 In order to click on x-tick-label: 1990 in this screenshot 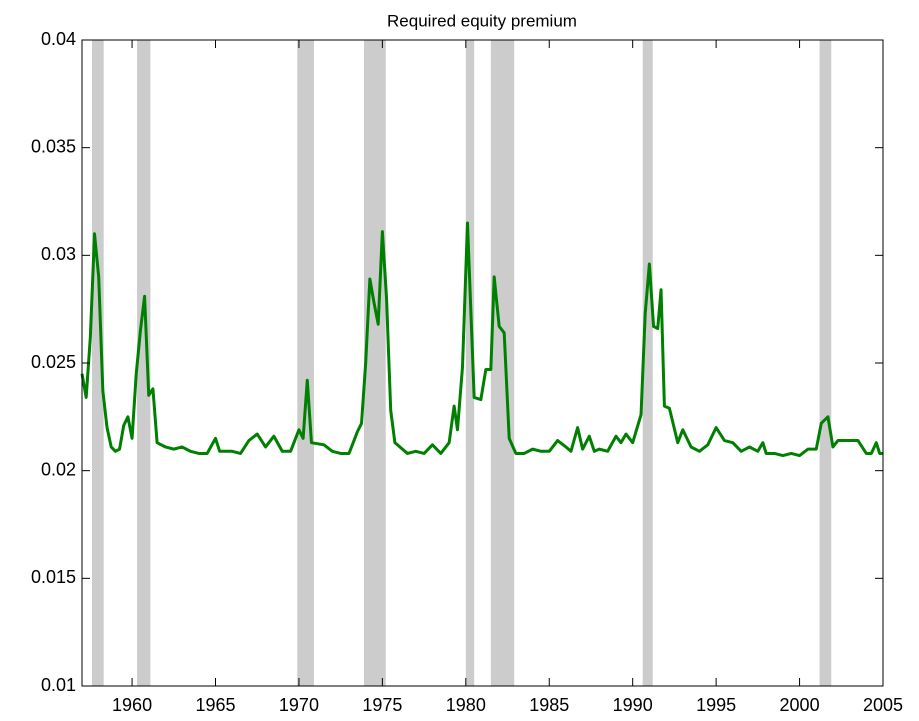, I will do `click(633, 705)`.